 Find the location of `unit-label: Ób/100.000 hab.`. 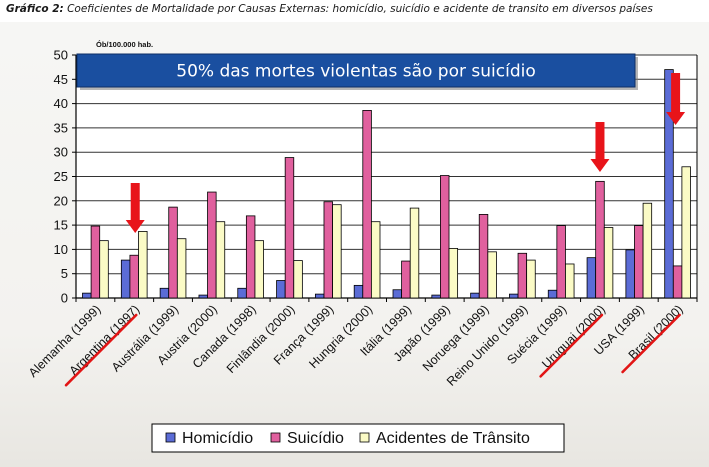

unit-label: Ób/100.000 hab. is located at coordinates (124, 44).